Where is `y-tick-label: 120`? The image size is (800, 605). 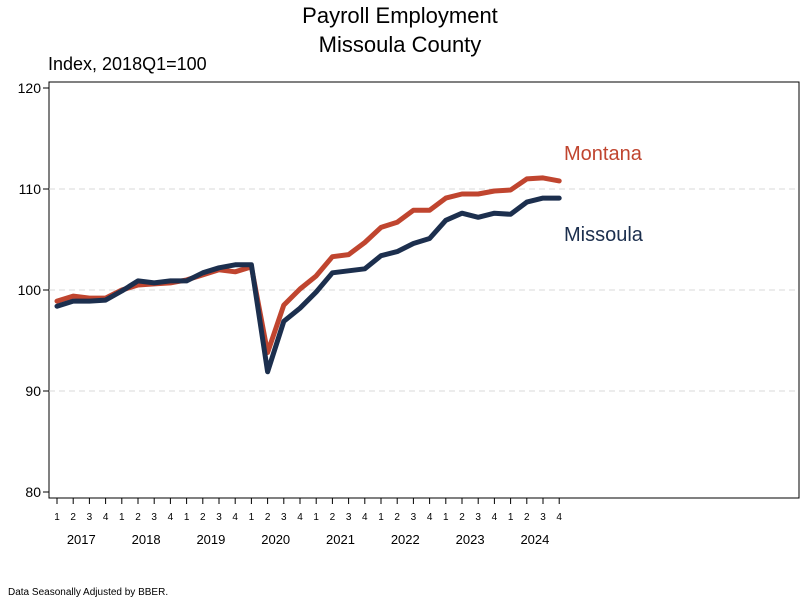 y-tick-label: 120 is located at coordinates (30, 88).